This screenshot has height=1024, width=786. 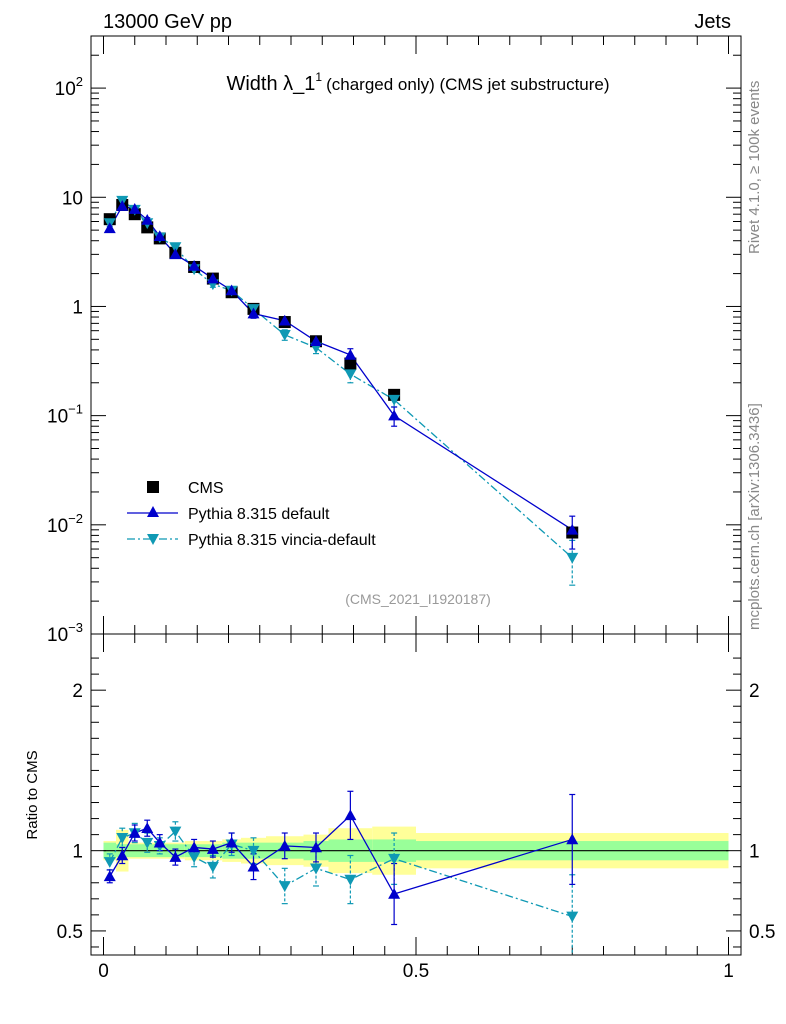 I want to click on header-left: 13000 GeV pp, so click(x=167, y=22).